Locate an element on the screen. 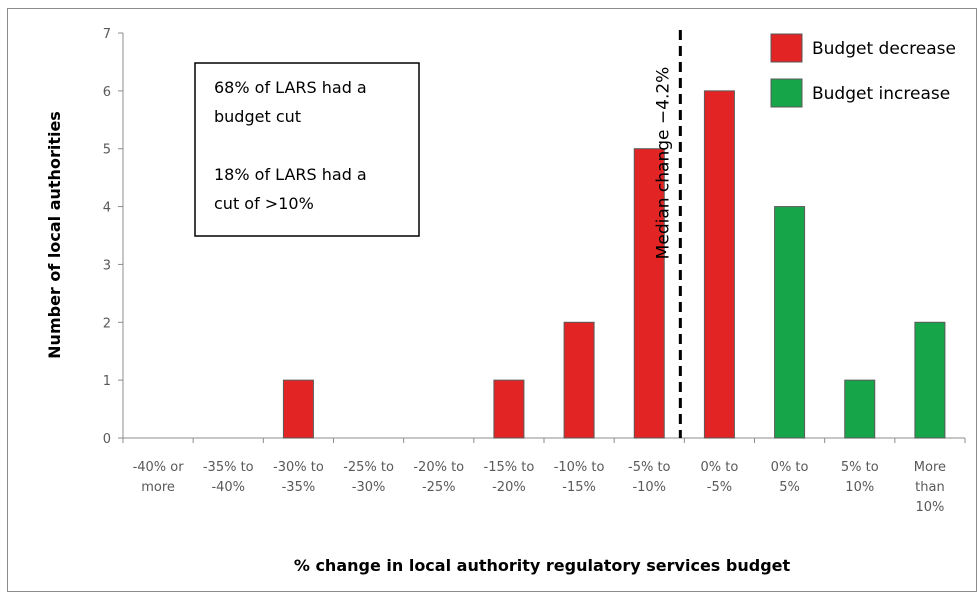  x-tick-label: -35% to -40% is located at coordinates (228, 477).